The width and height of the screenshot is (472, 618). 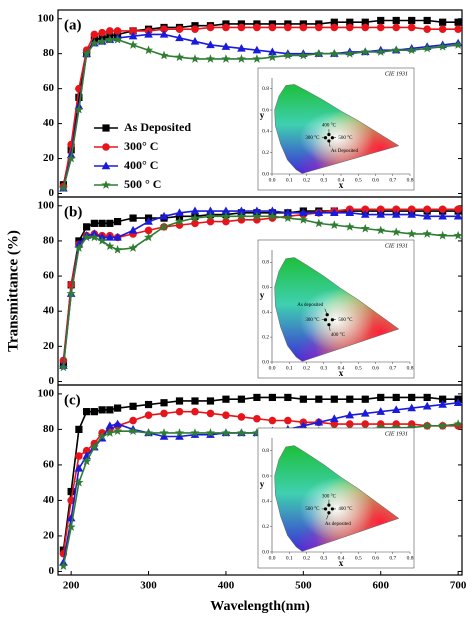 I want to click on y-tick-label: 100, so click(x=46, y=18).